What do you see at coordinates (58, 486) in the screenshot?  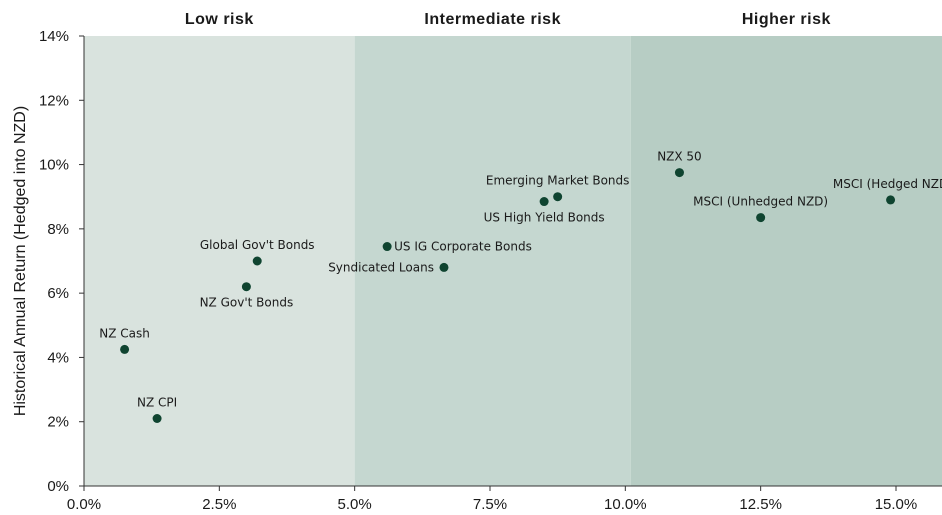 I see `y-tick-label: 0%` at bounding box center [58, 486].